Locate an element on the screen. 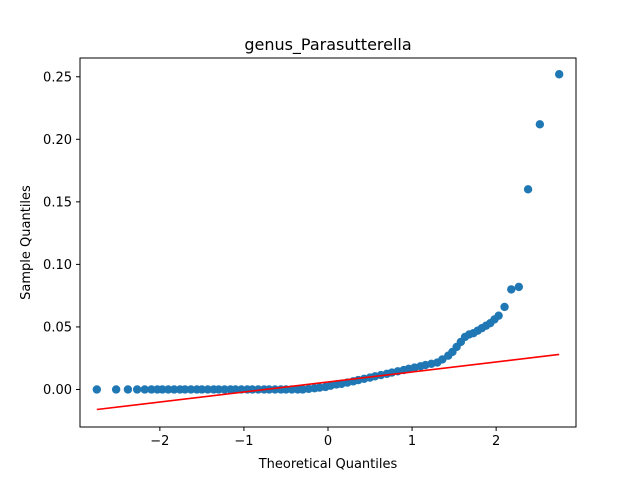 The image size is (640, 485). x-axis-ticks: −2 −1 0 1 2 is located at coordinates (325, 438).